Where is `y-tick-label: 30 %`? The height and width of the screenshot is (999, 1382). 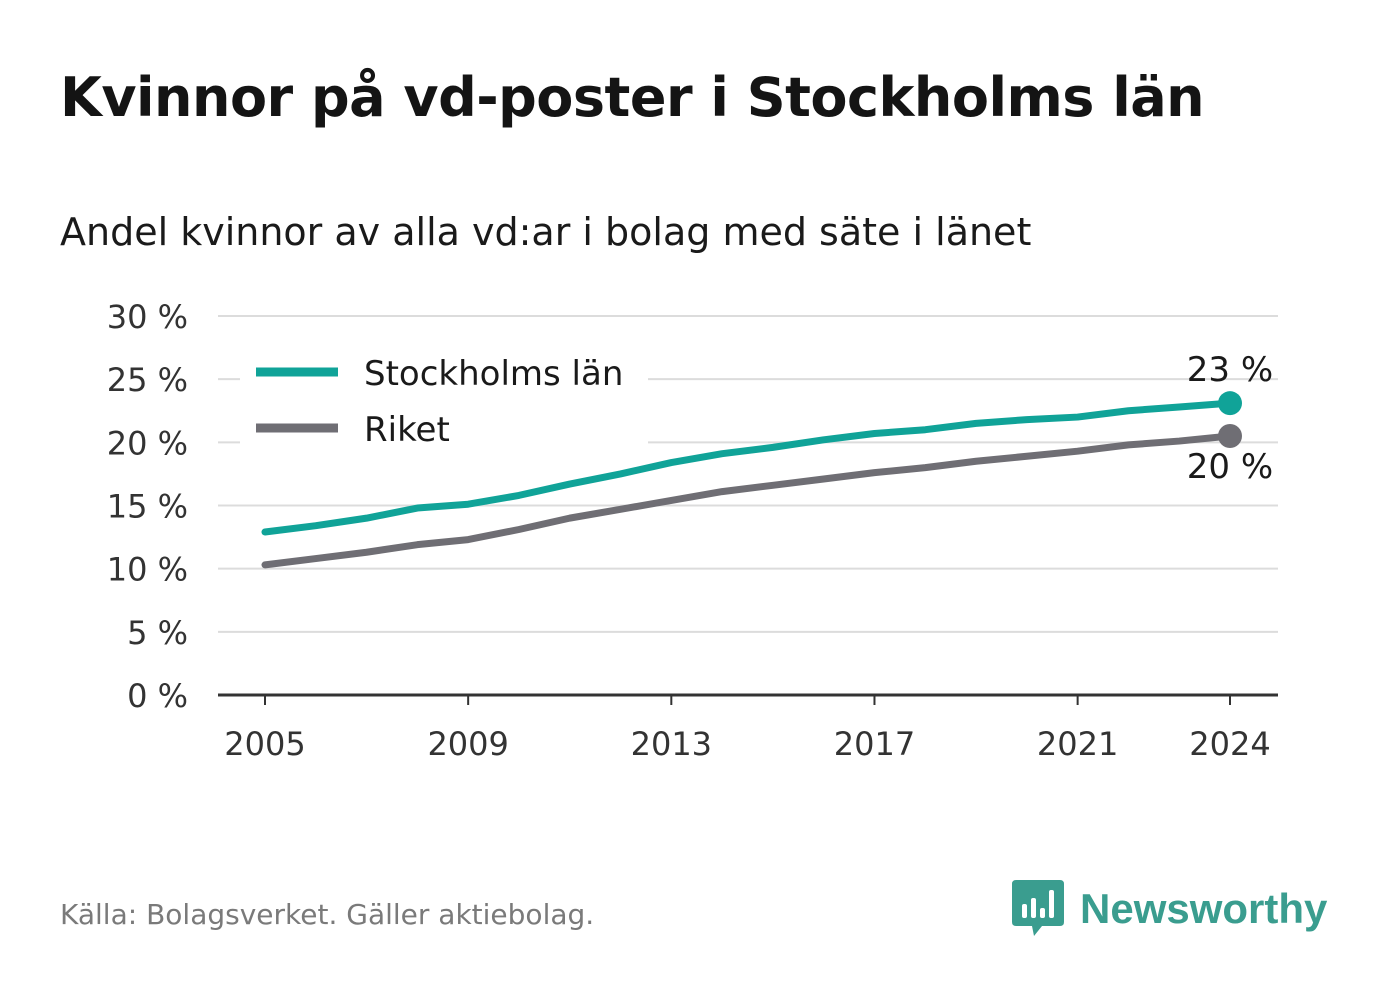
y-tick-label: 30 % is located at coordinates (147, 317).